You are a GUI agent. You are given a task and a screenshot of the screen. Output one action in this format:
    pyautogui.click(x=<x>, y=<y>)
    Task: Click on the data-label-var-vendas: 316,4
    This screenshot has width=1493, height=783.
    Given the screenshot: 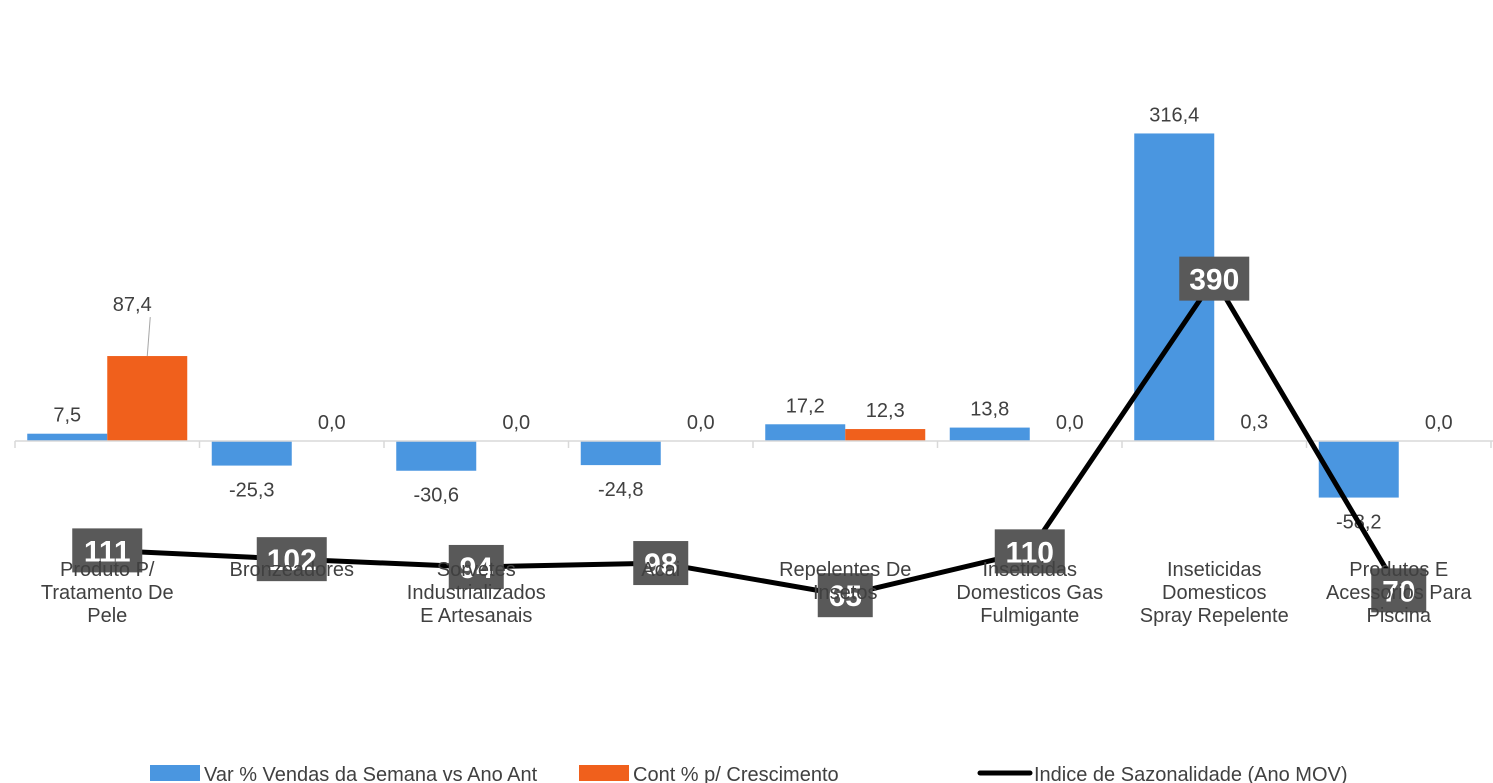 What is the action you would take?
    pyautogui.click(x=1174, y=115)
    